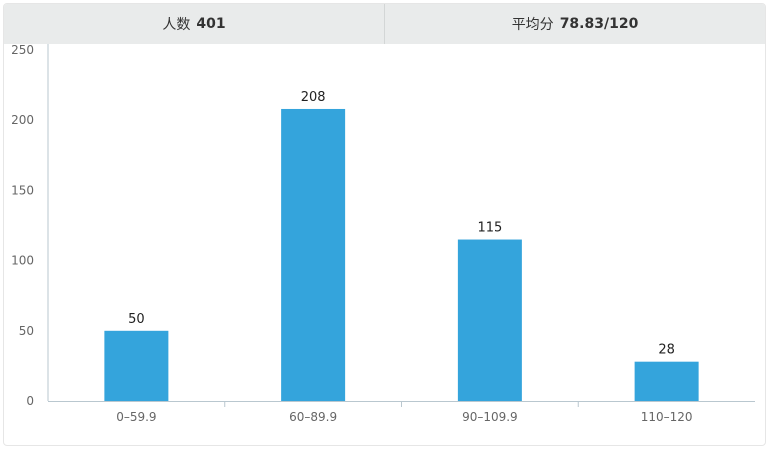  What do you see at coordinates (666, 350) in the screenshot?
I see `data-label: 28` at bounding box center [666, 350].